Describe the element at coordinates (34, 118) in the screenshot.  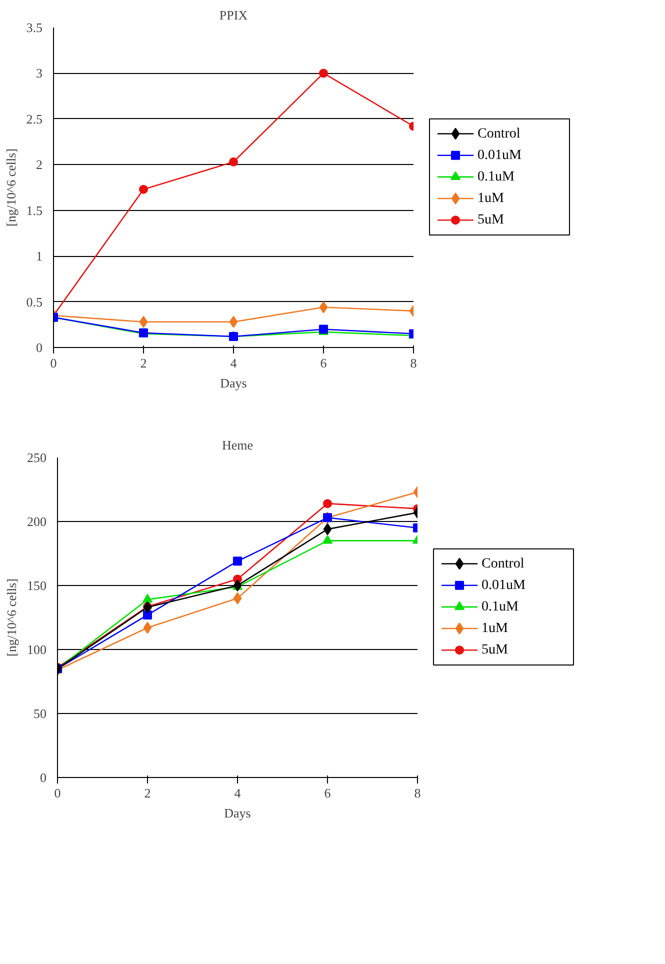
I see `y-tick-label: 2.5` at that location.